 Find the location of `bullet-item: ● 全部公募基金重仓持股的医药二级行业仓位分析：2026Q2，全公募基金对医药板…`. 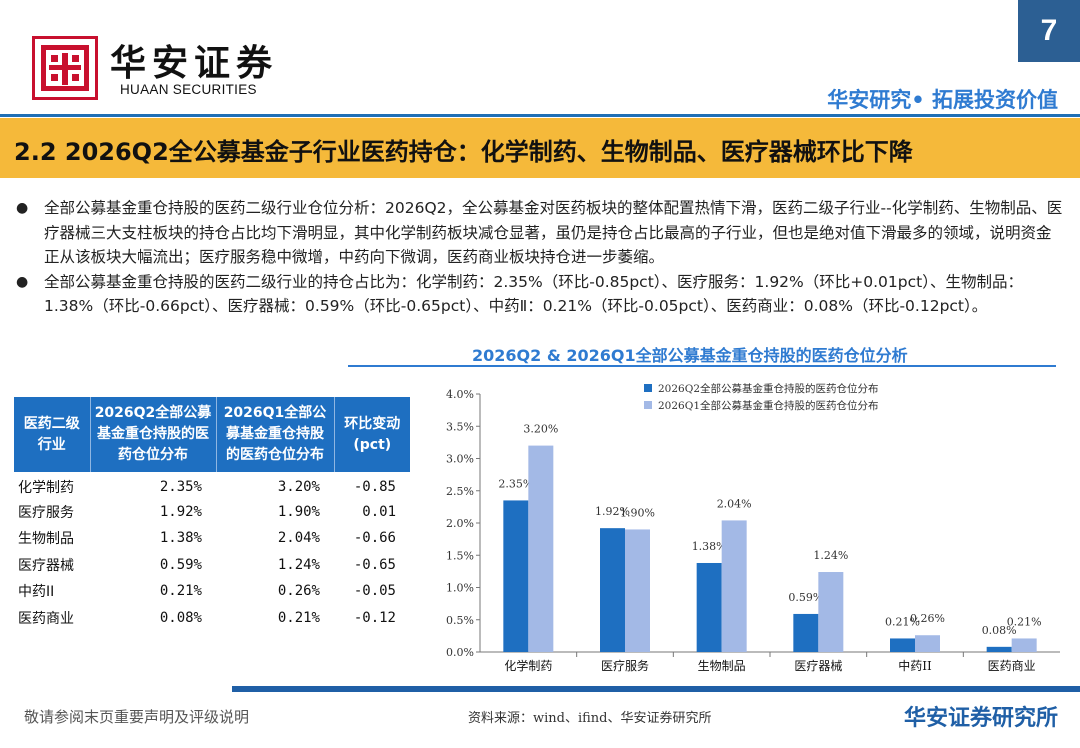

bullet-item: ● 全部公募基金重仓持股的医药二级行业仓位分析：2026Q2，全公募基金对医药板… is located at coordinates (540, 233).